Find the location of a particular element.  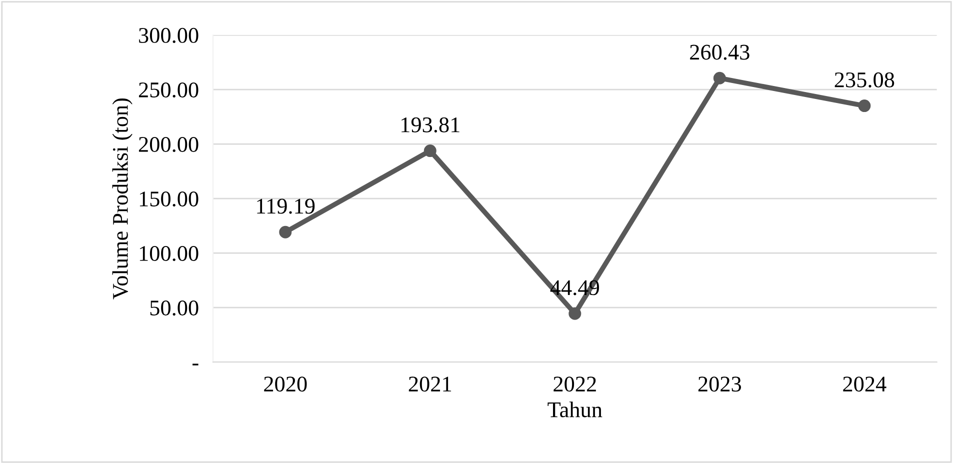

x-axis-title: Tahun is located at coordinates (575, 410).